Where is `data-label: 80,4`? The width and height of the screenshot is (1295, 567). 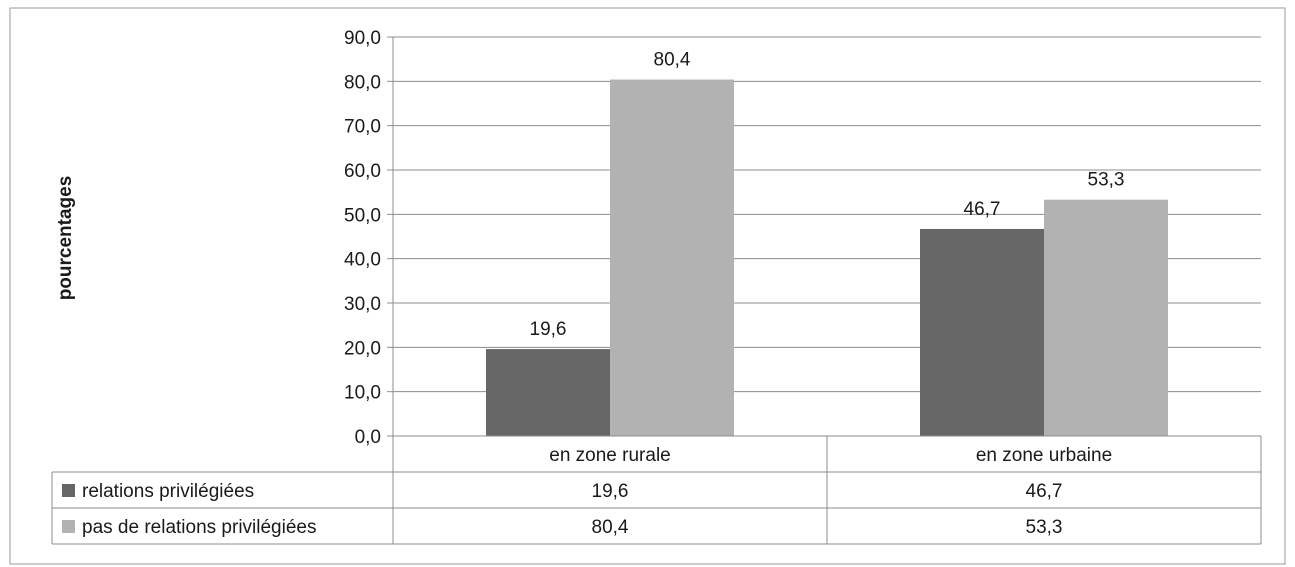 data-label: 80,4 is located at coordinates (672, 60).